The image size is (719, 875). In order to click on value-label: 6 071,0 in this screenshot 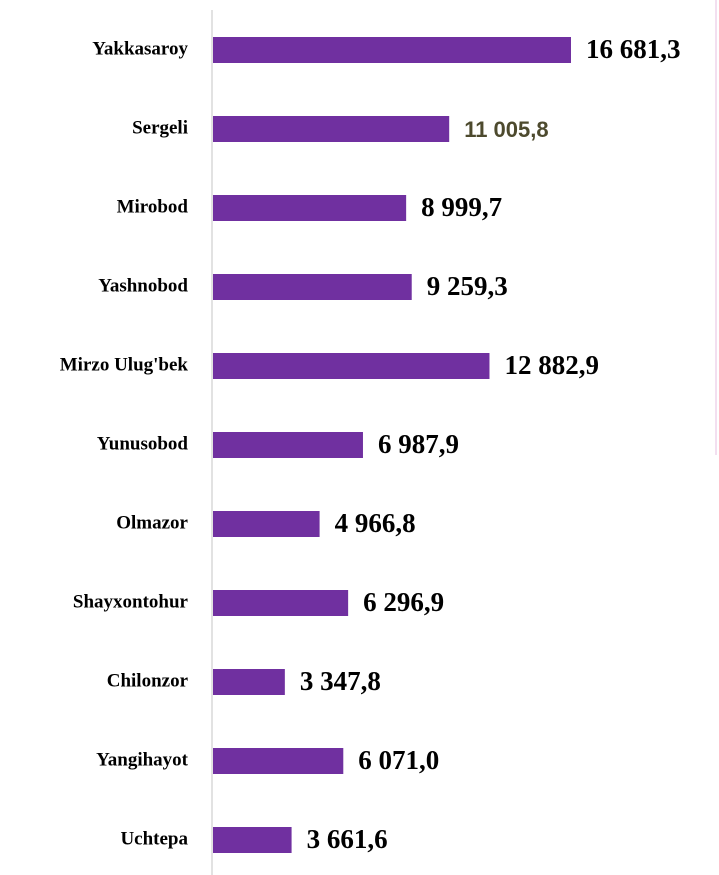, I will do `click(398, 760)`.